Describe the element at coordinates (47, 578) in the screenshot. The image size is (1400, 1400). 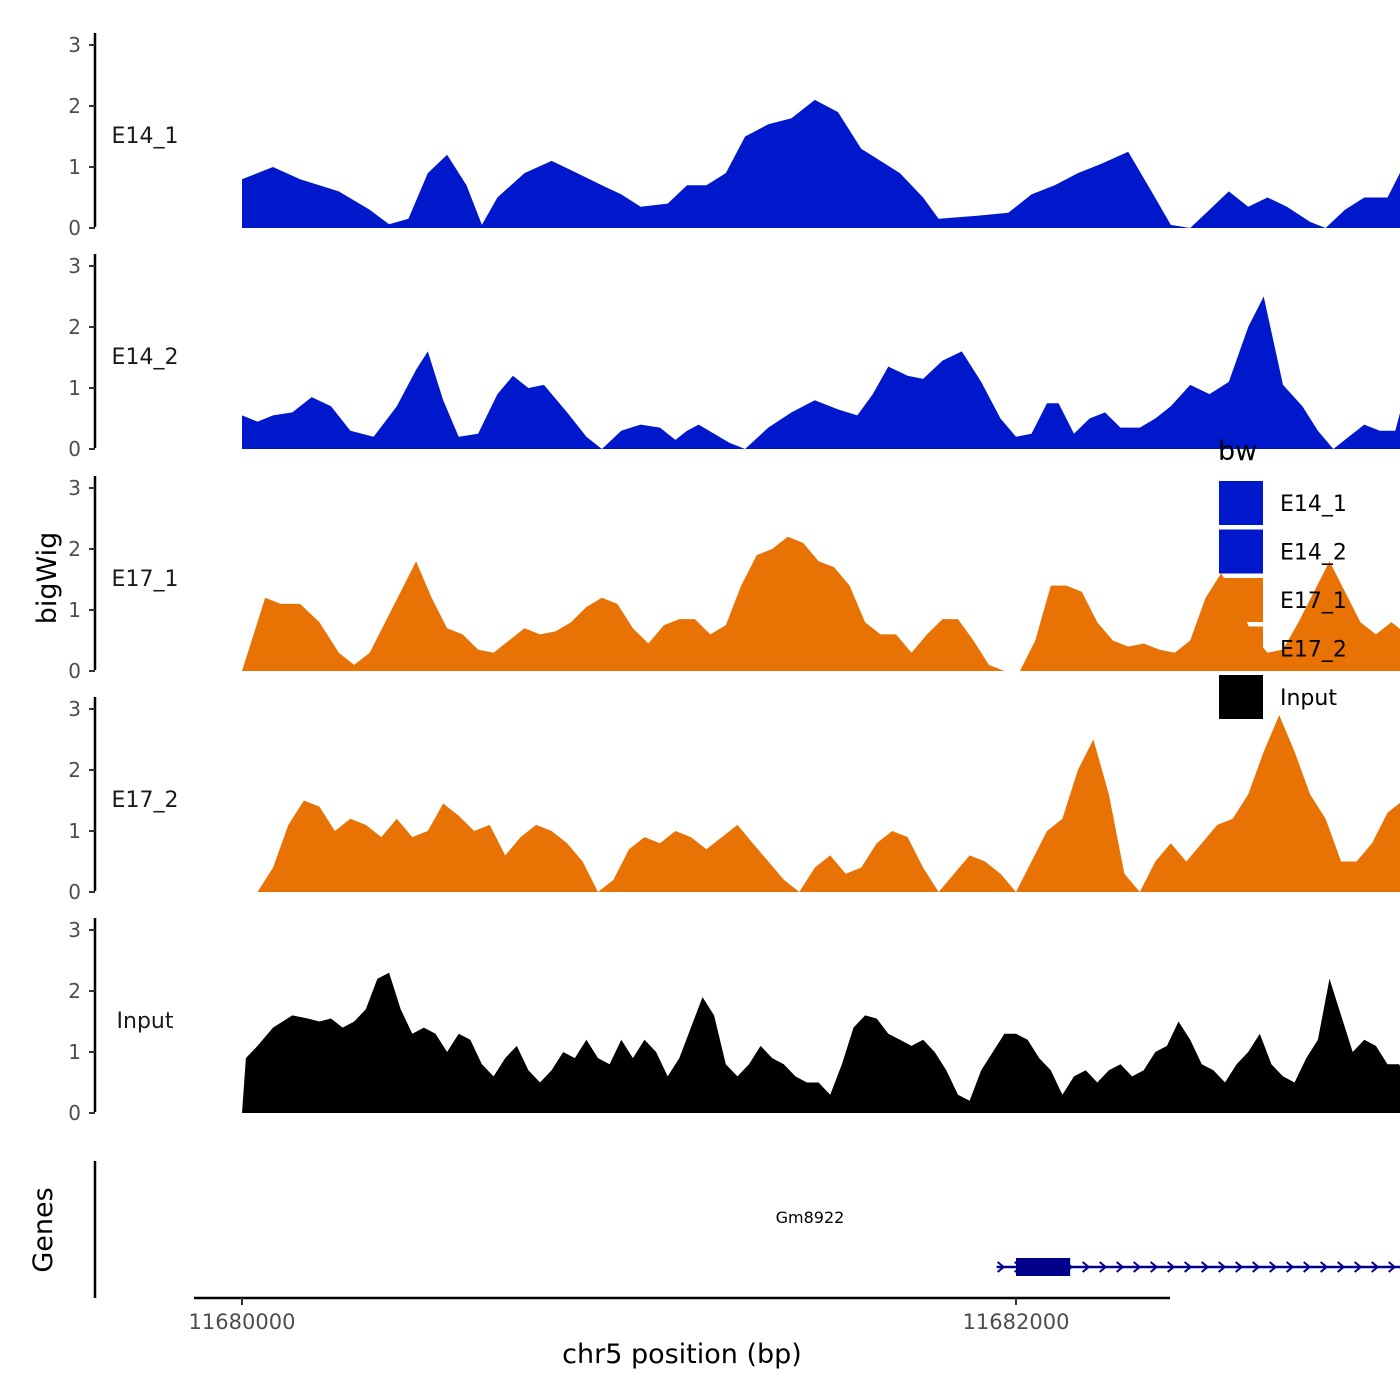
I see `y-axis-title: bigWig` at that location.